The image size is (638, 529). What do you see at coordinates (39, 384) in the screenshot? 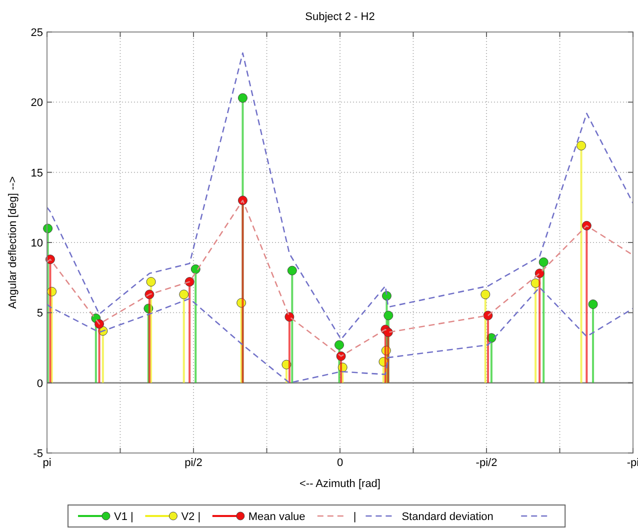
I see `y-tick-label: 0` at bounding box center [39, 384].